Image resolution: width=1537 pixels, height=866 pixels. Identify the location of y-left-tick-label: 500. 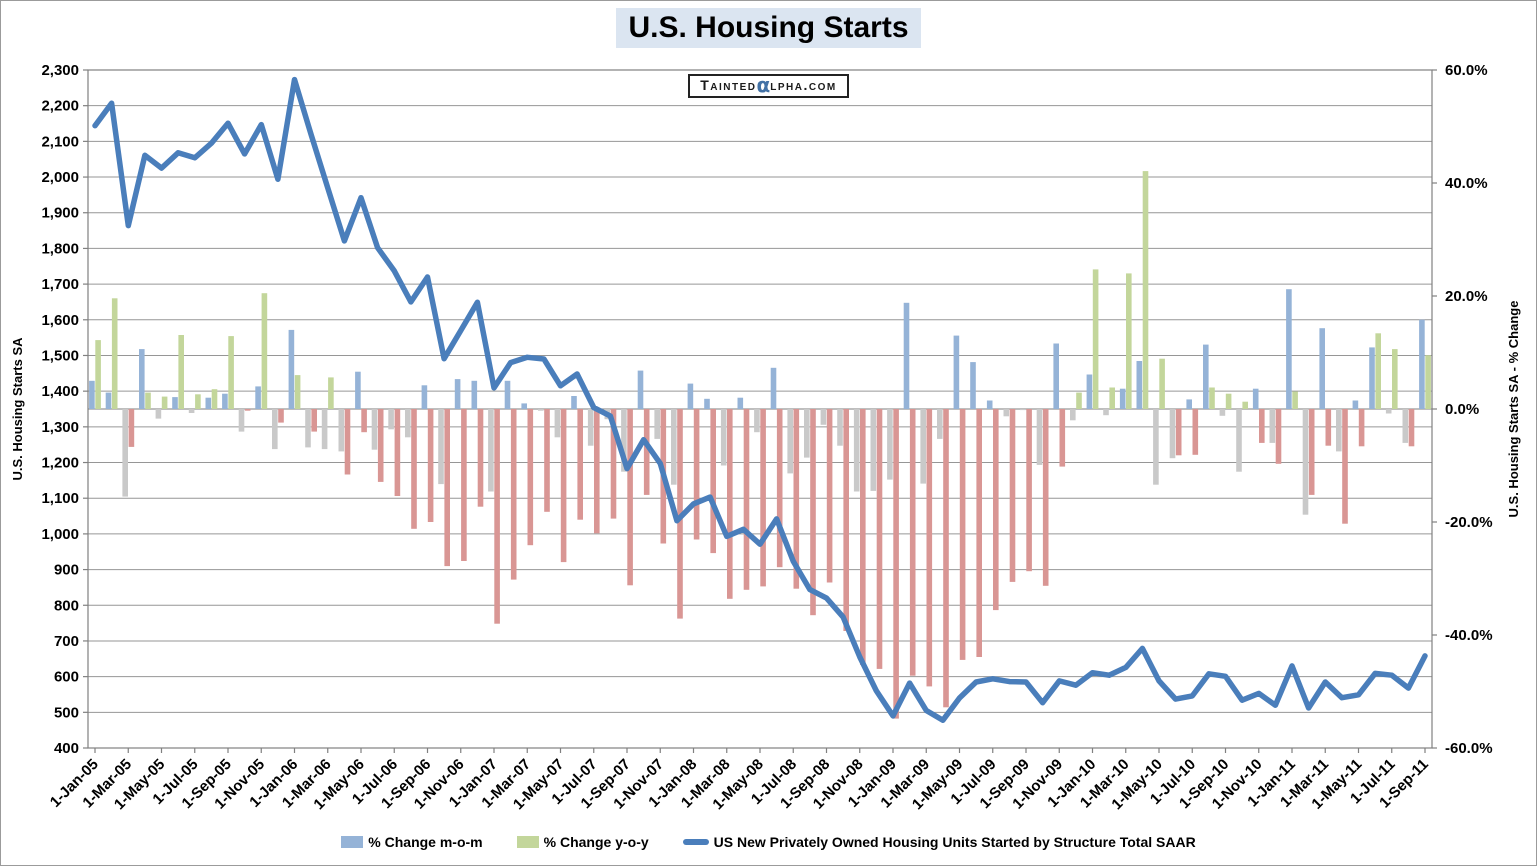
(66, 712).